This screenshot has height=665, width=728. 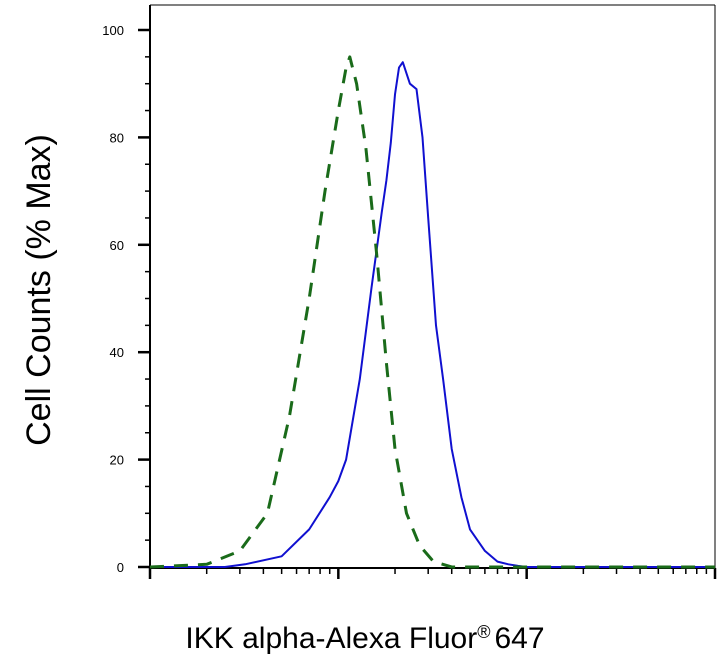 What do you see at coordinates (520, 638) in the screenshot?
I see `x-axis-title-suffix: 647` at bounding box center [520, 638].